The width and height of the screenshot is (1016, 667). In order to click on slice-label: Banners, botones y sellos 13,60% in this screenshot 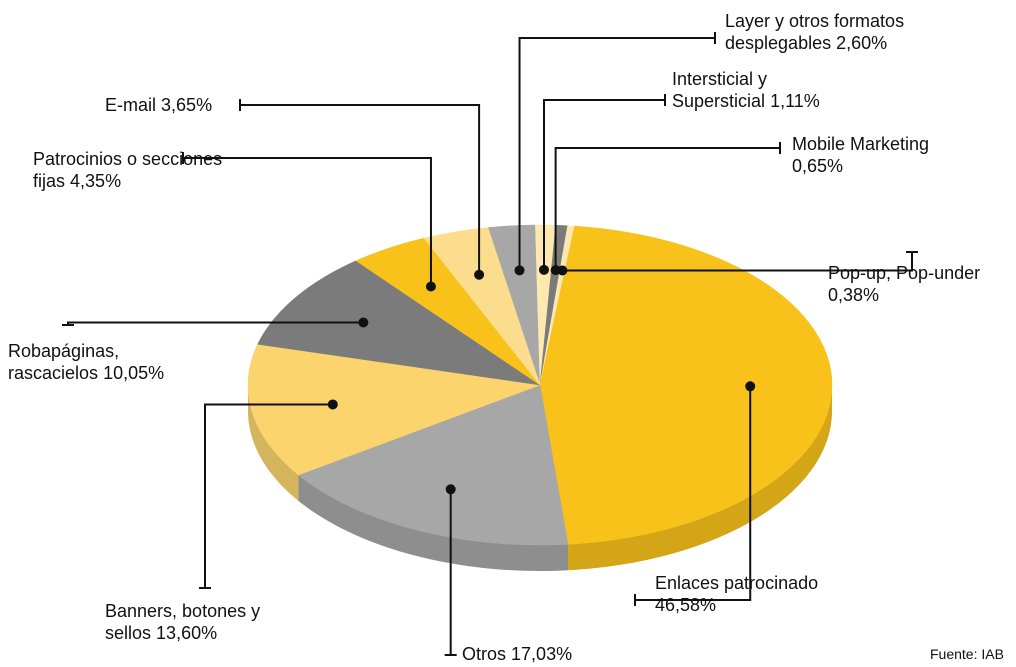, I will do `click(192, 622)`.